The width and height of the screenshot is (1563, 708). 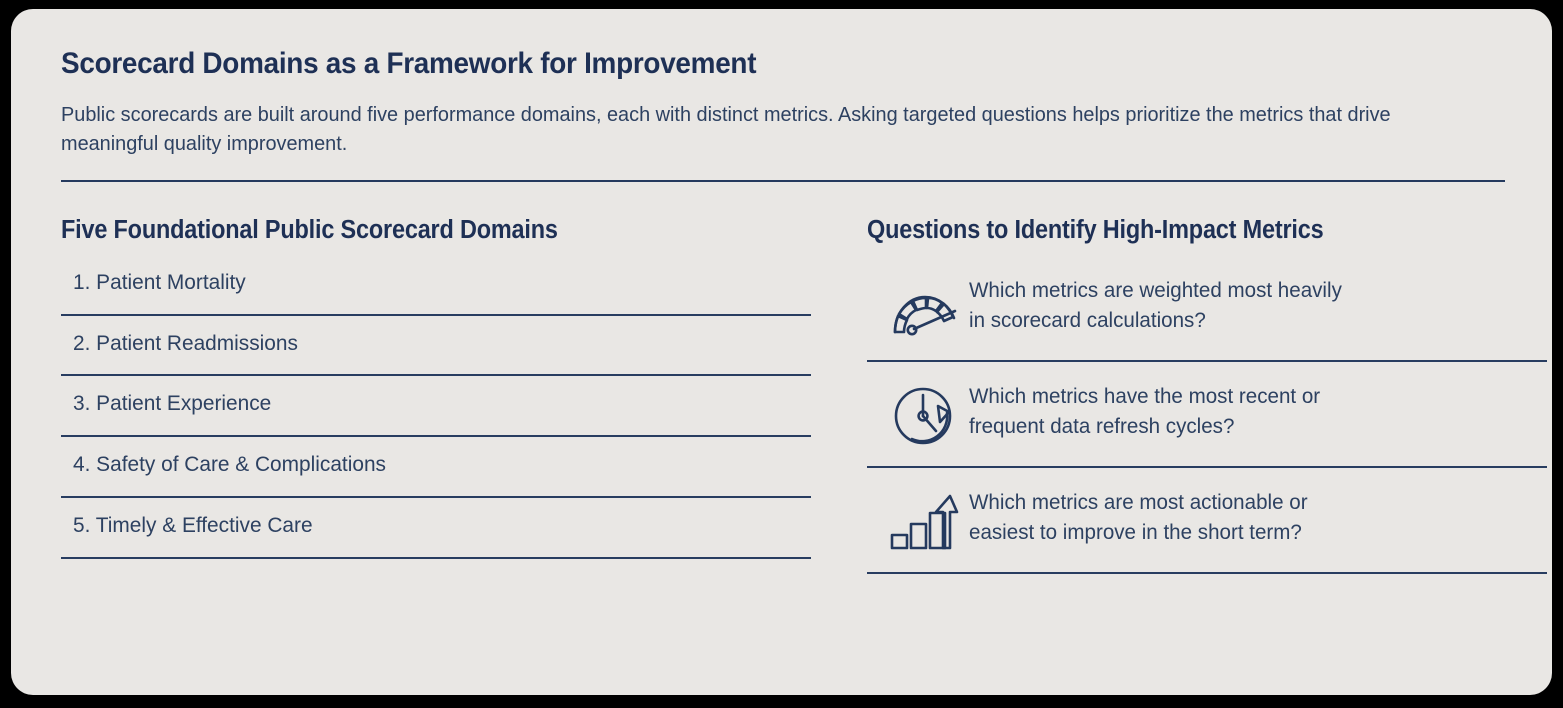 I want to click on growth-bar-chart-icon, so click(x=925, y=522).